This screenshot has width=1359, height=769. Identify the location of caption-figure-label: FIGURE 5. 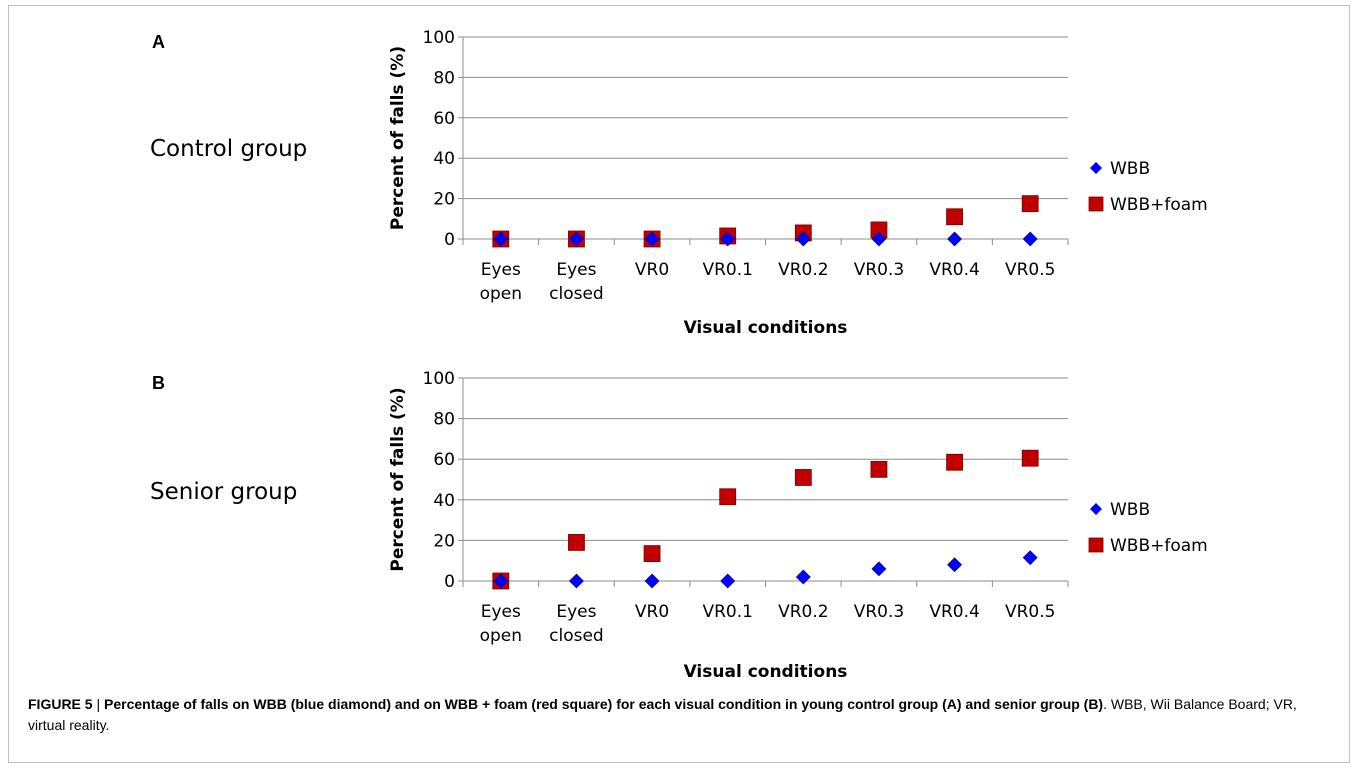
(60, 704).